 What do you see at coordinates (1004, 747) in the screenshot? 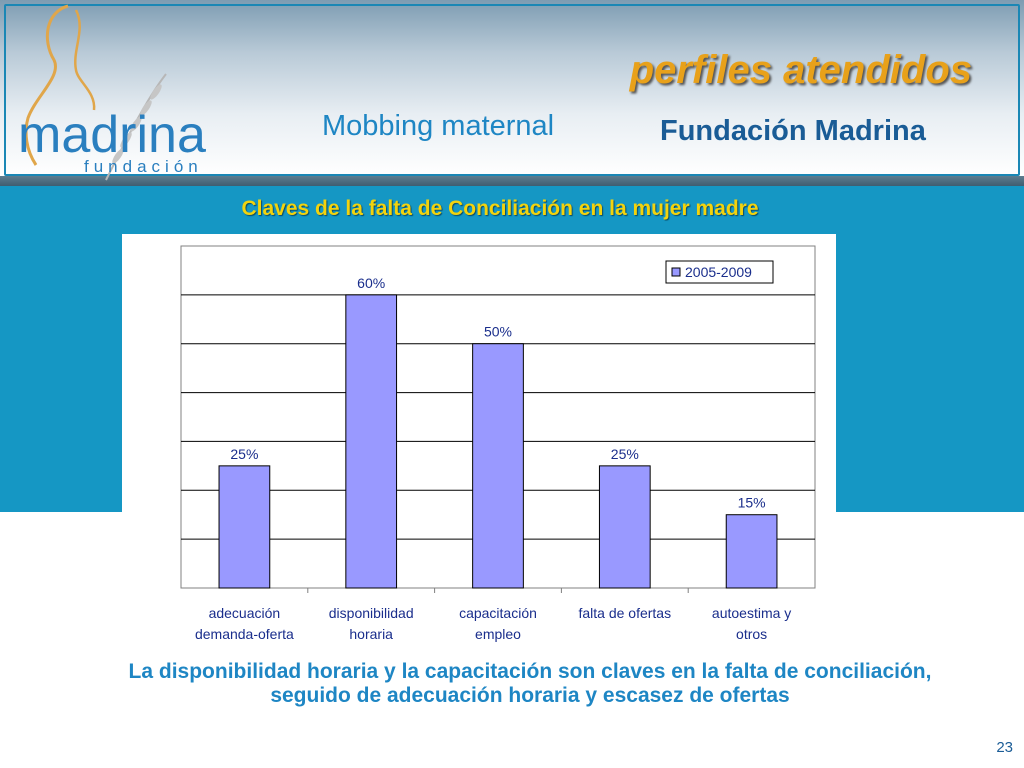
I see `page-number: 23` at bounding box center [1004, 747].